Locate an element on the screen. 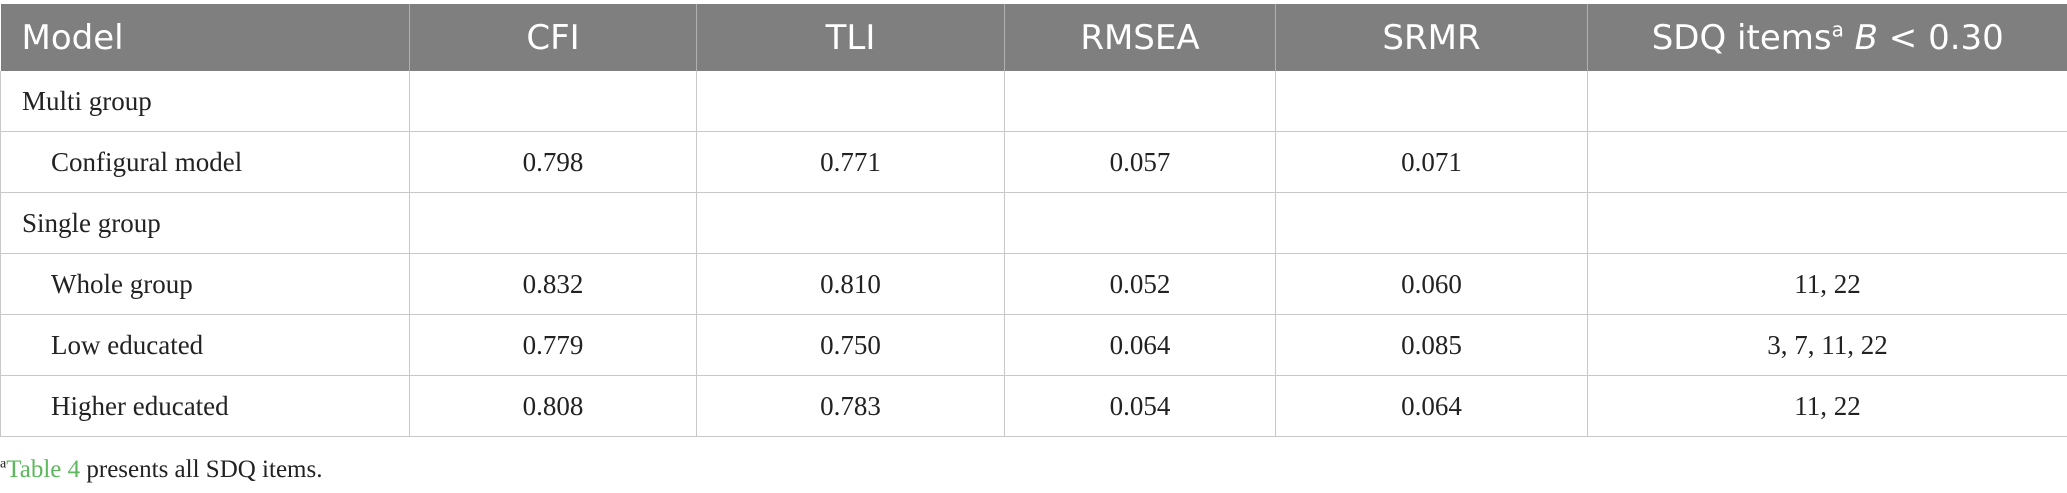 The width and height of the screenshot is (2067, 493). cell-rmsea: 0.064 is located at coordinates (1140, 345).